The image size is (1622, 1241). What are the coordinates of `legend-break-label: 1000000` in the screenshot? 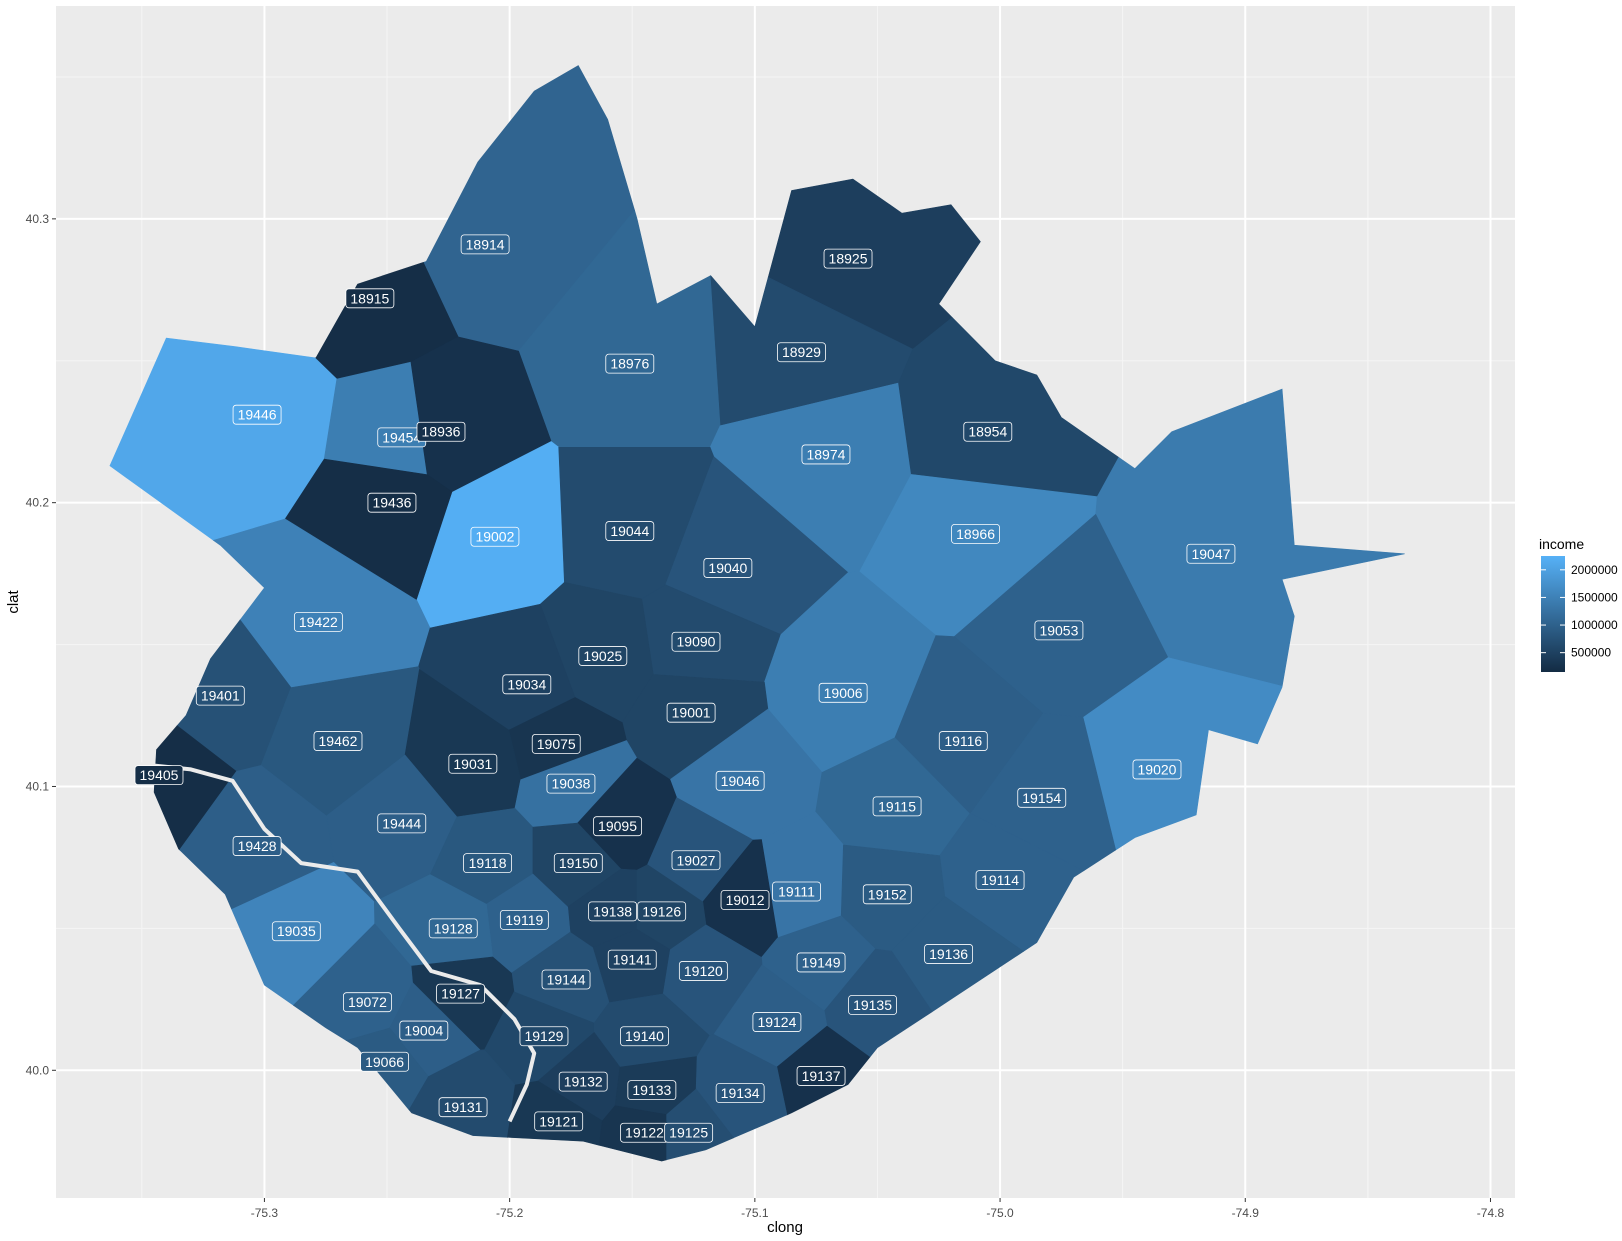 It's located at (1594, 625).